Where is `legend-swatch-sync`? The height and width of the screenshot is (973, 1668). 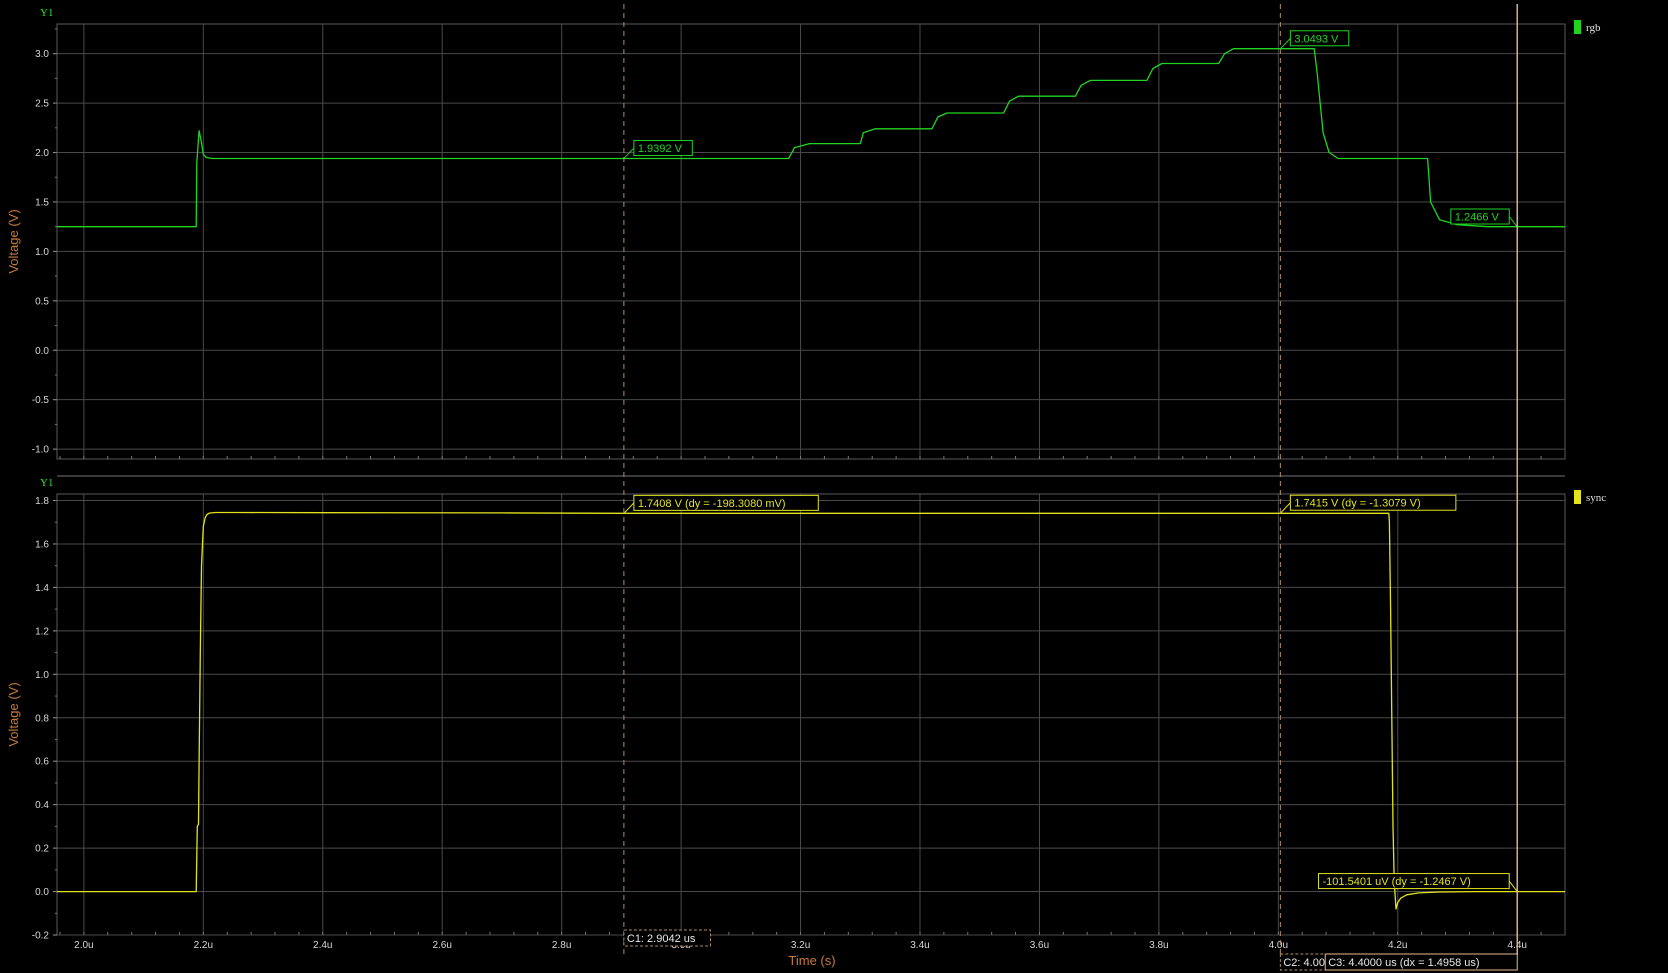
legend-swatch-sync is located at coordinates (1577, 497).